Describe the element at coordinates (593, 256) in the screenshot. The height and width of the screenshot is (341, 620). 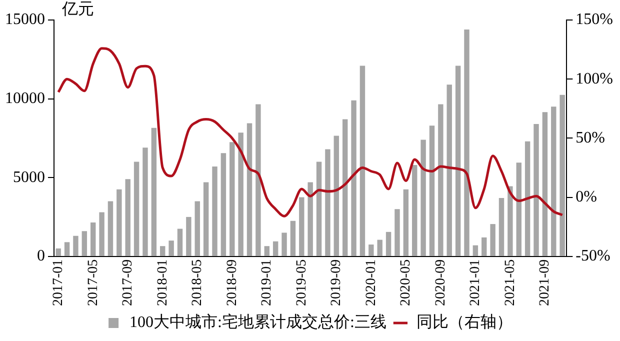
I see `y2-tick-label: -50%` at that location.